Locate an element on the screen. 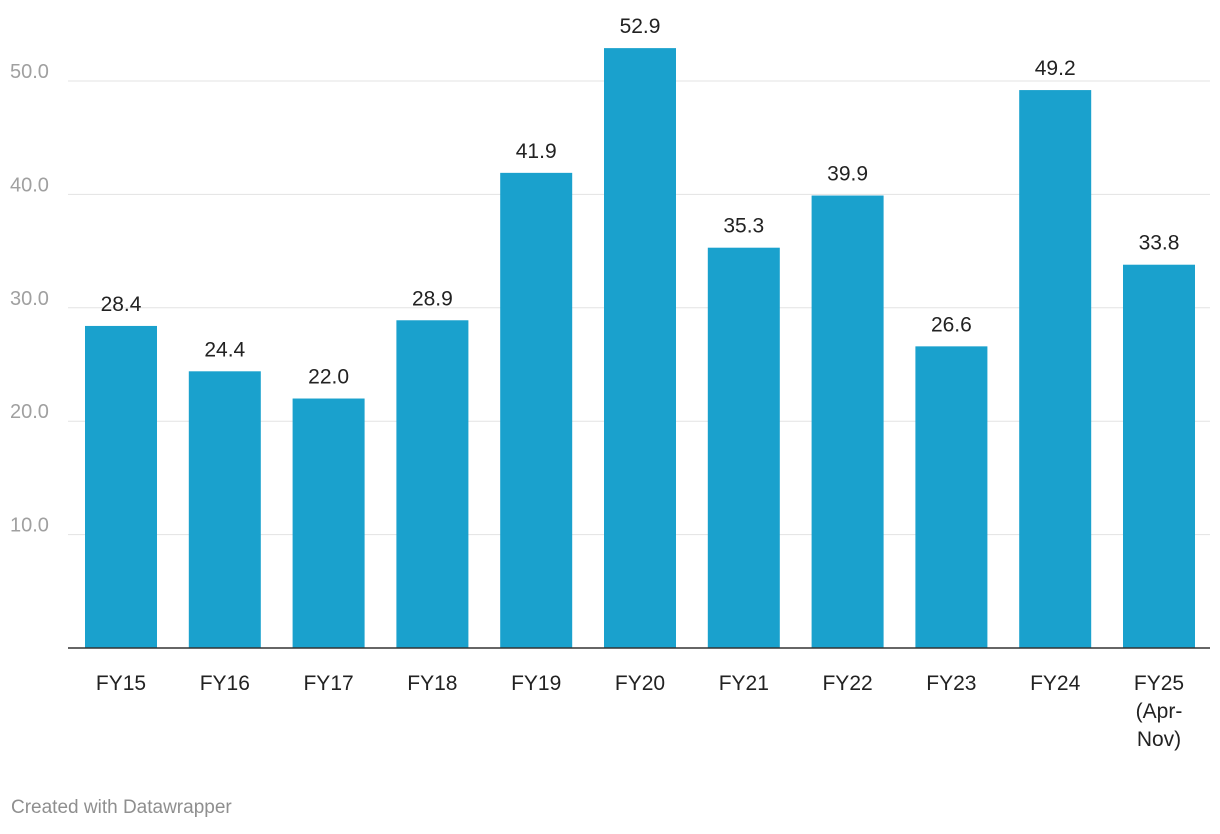  x-tick-label: FY24 is located at coordinates (1055, 683).